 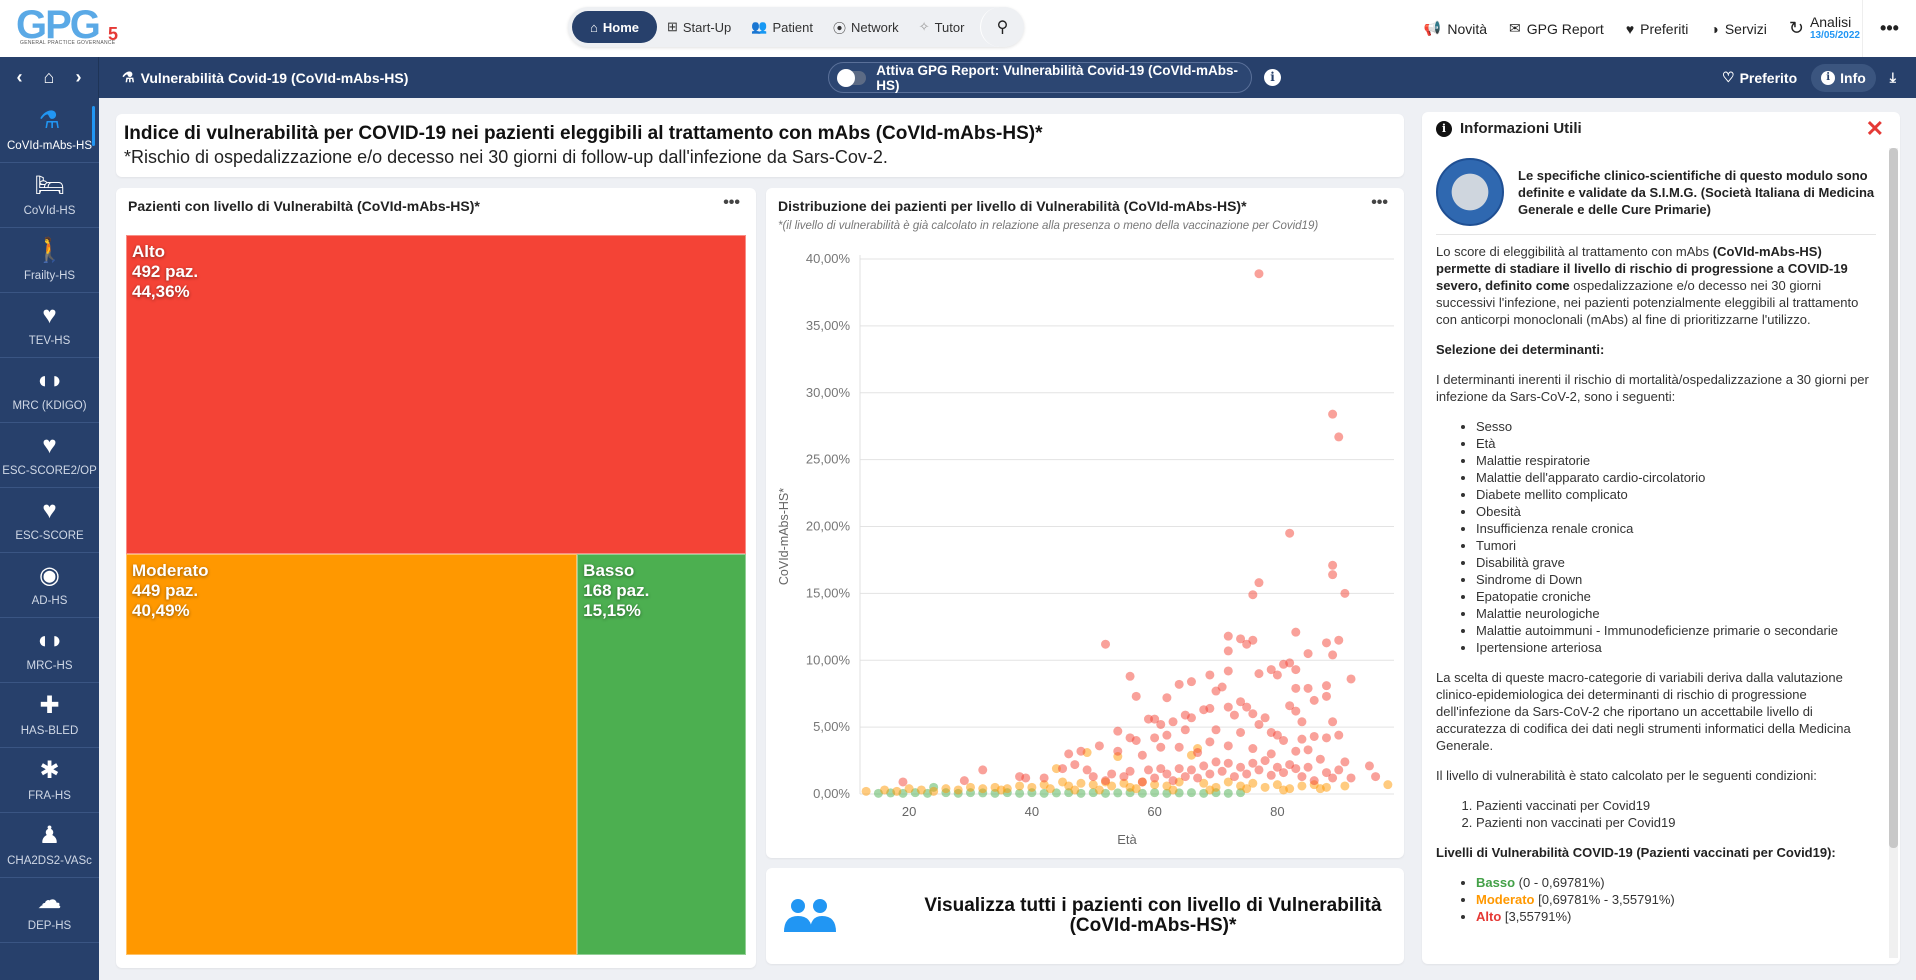 What do you see at coordinates (1379, 202) in the screenshot?
I see `scatter-menu-button: •••` at bounding box center [1379, 202].